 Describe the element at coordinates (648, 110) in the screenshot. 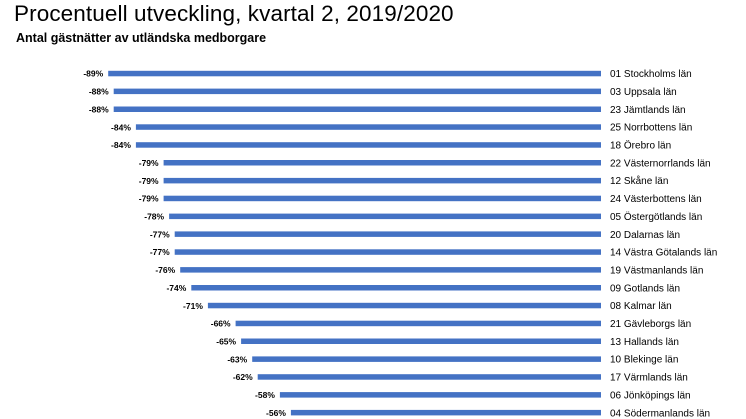

I see `category-label: 23 Jämtlands län` at that location.